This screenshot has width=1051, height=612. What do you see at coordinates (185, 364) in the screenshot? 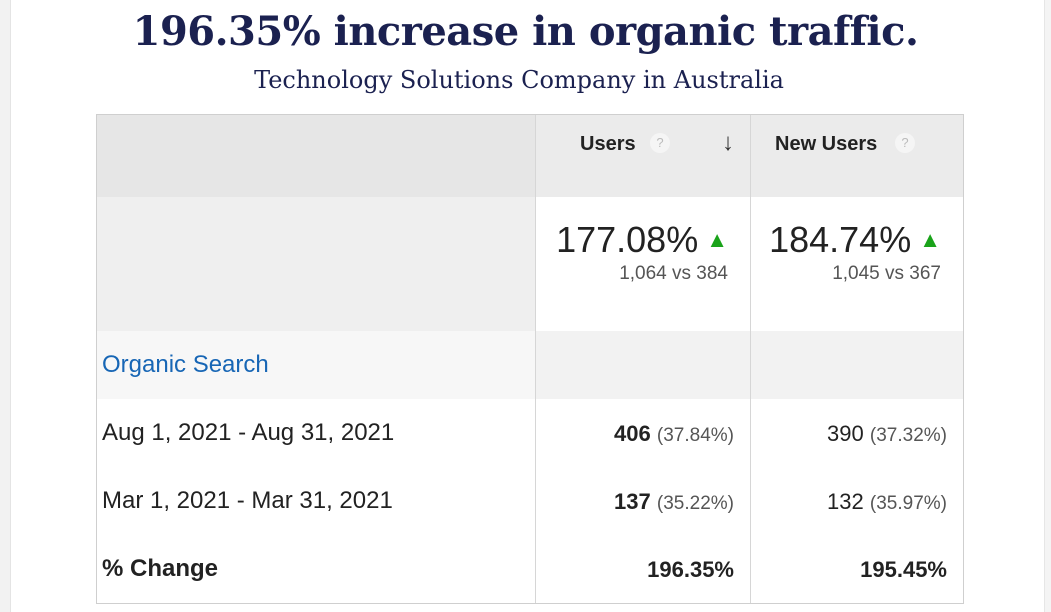
I see `organic-search-link: Organic Search` at bounding box center [185, 364].